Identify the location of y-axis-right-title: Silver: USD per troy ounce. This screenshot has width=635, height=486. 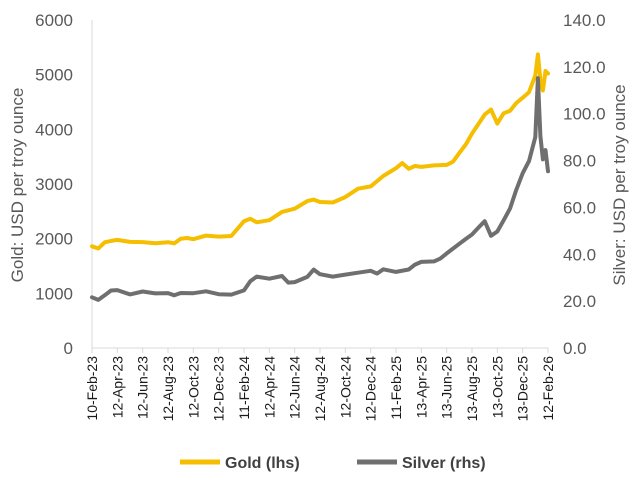
(619, 184).